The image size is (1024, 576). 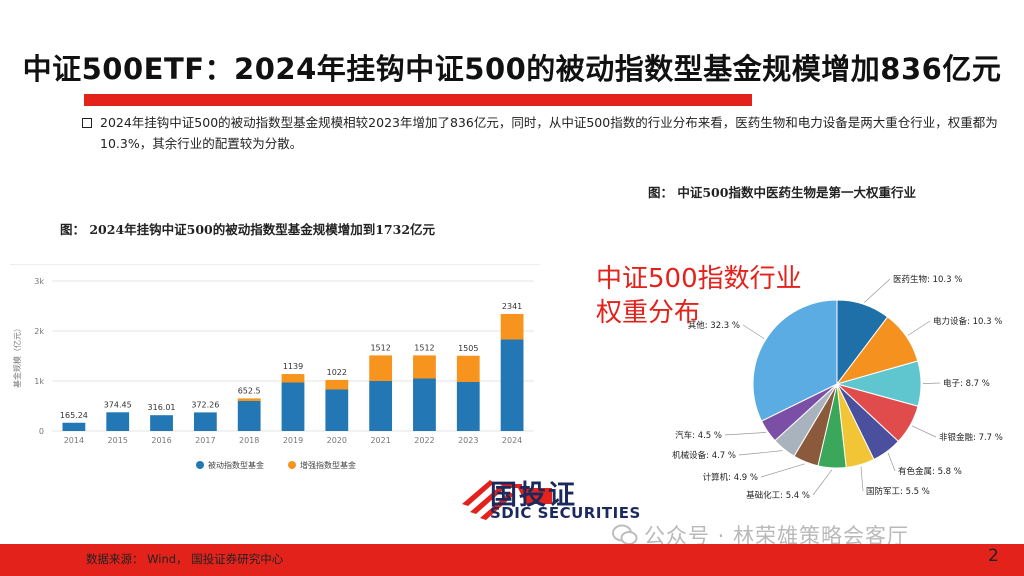 What do you see at coordinates (512, 440) in the screenshot?
I see `x-tick-label: 2024` at bounding box center [512, 440].